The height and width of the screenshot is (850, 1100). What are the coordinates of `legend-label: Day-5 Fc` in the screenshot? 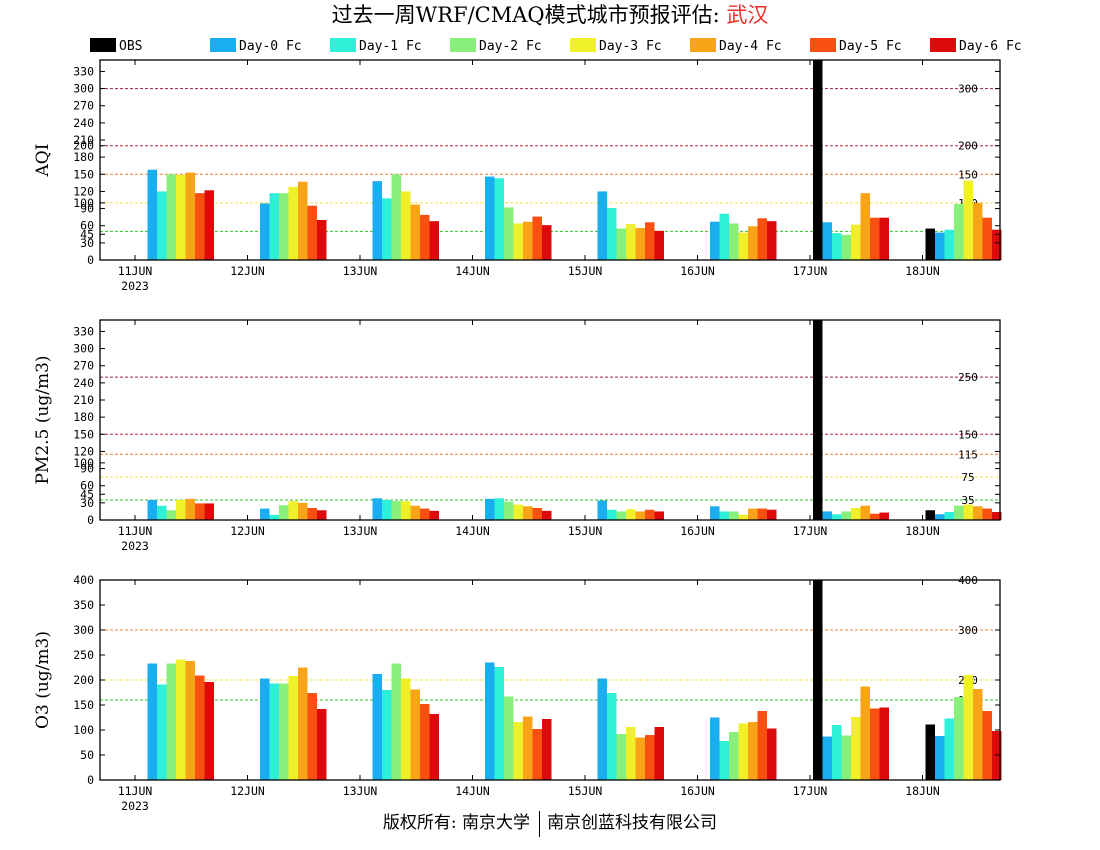 It's located at (870, 46).